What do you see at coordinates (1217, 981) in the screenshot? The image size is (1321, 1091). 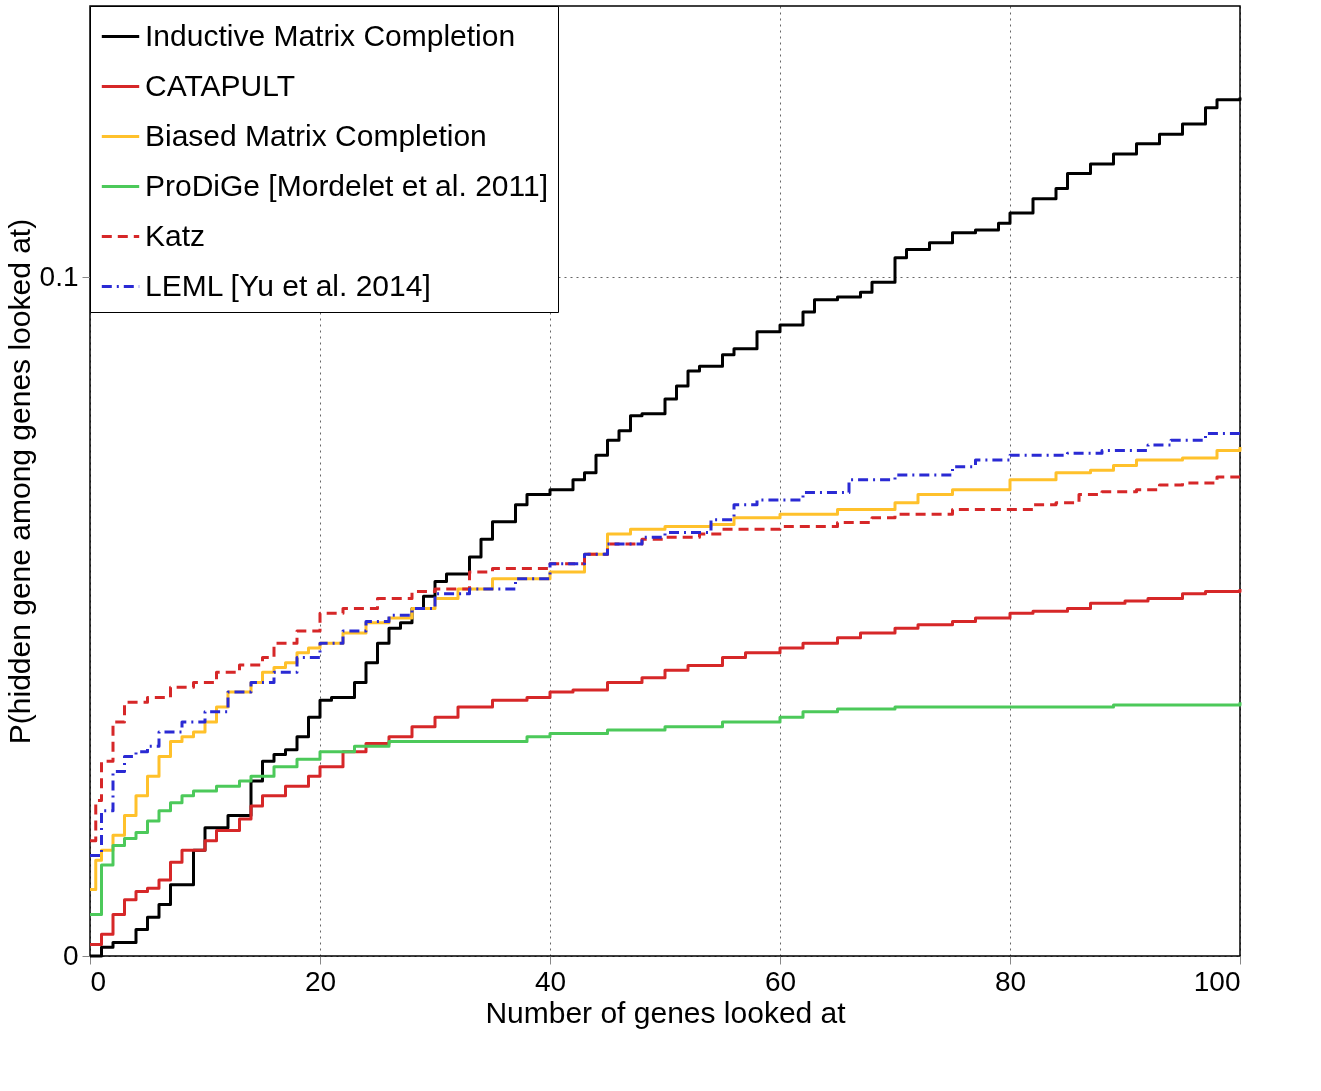 I see `x-tick-label: 100` at bounding box center [1217, 981].